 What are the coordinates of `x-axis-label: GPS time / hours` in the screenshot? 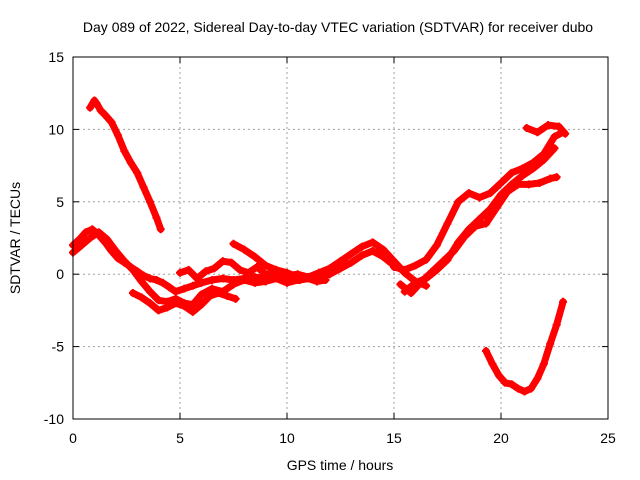 It's located at (340, 465).